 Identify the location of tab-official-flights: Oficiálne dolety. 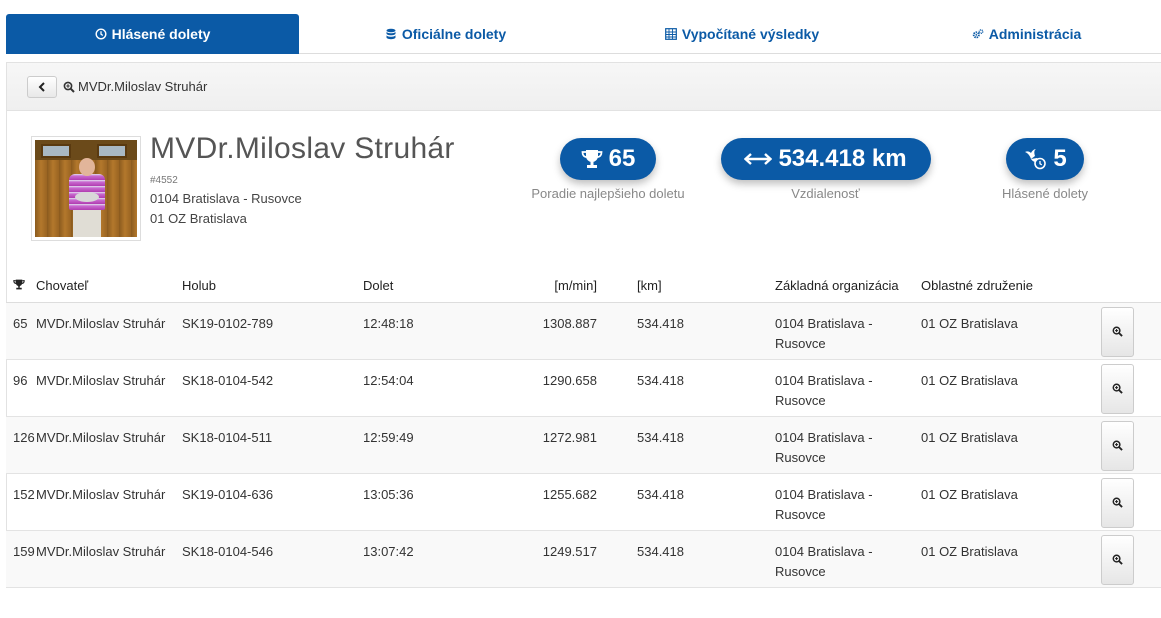
(445, 34).